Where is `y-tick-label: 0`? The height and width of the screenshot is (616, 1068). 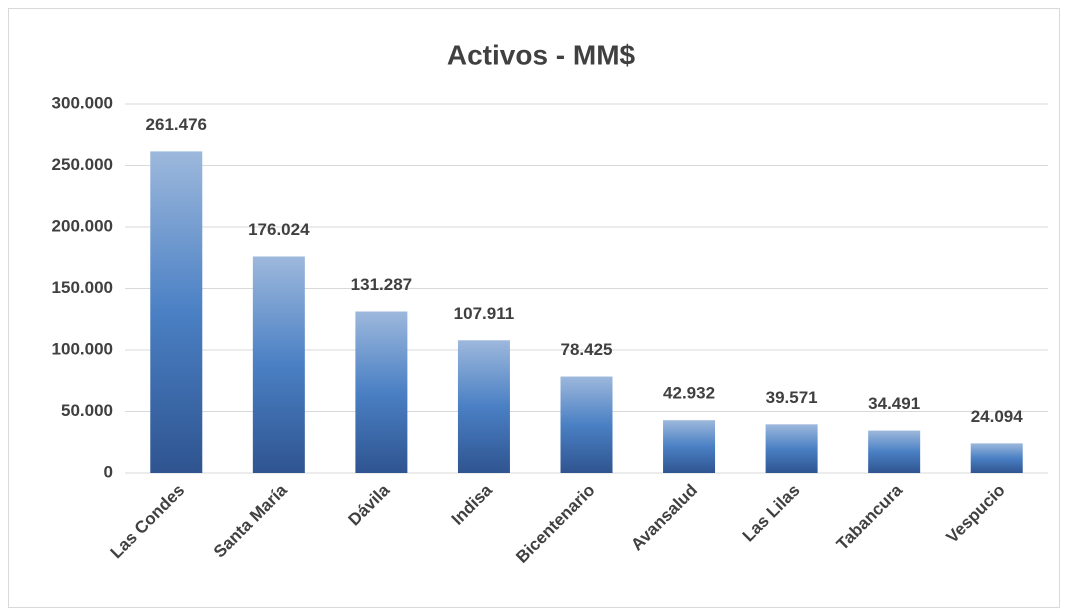 y-tick-label: 0 is located at coordinates (108, 471).